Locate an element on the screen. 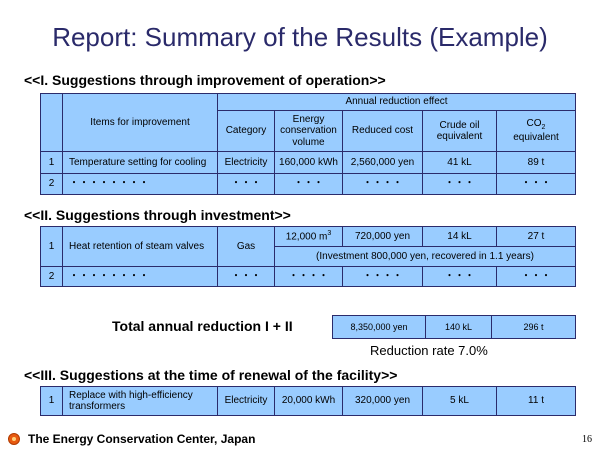  row-crude: 5 kL is located at coordinates (459, 401).